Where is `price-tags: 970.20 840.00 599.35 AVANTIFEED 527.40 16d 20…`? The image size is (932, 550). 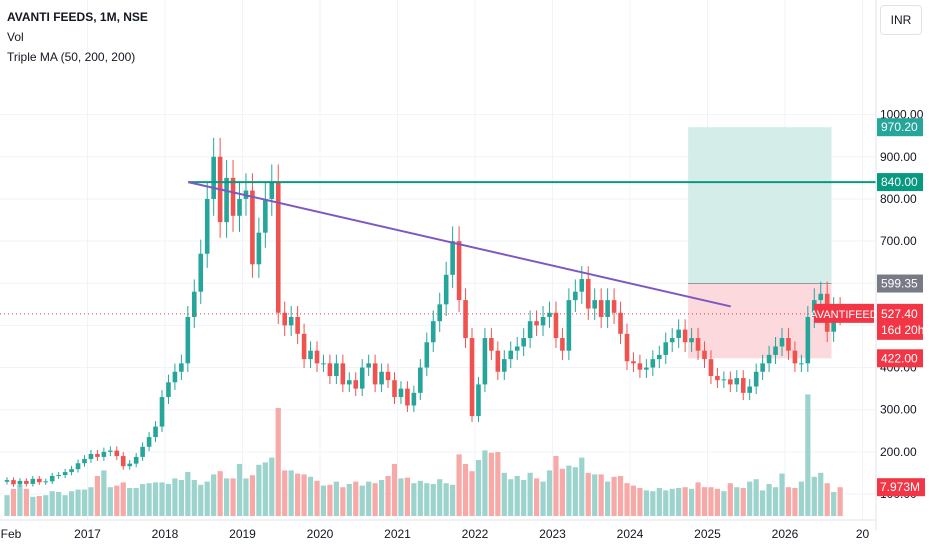 price-tags: 970.20 840.00 599.35 AVANTIFEED 527.40 16d 20… is located at coordinates (867, 307).